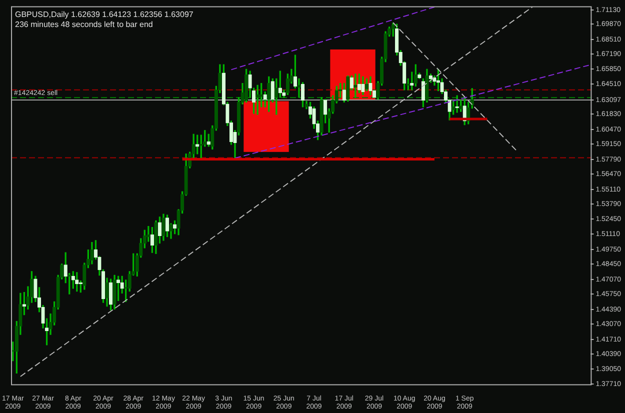  I want to click on text: 236 minutes 48 seconds left to bar end, so click(84, 24).